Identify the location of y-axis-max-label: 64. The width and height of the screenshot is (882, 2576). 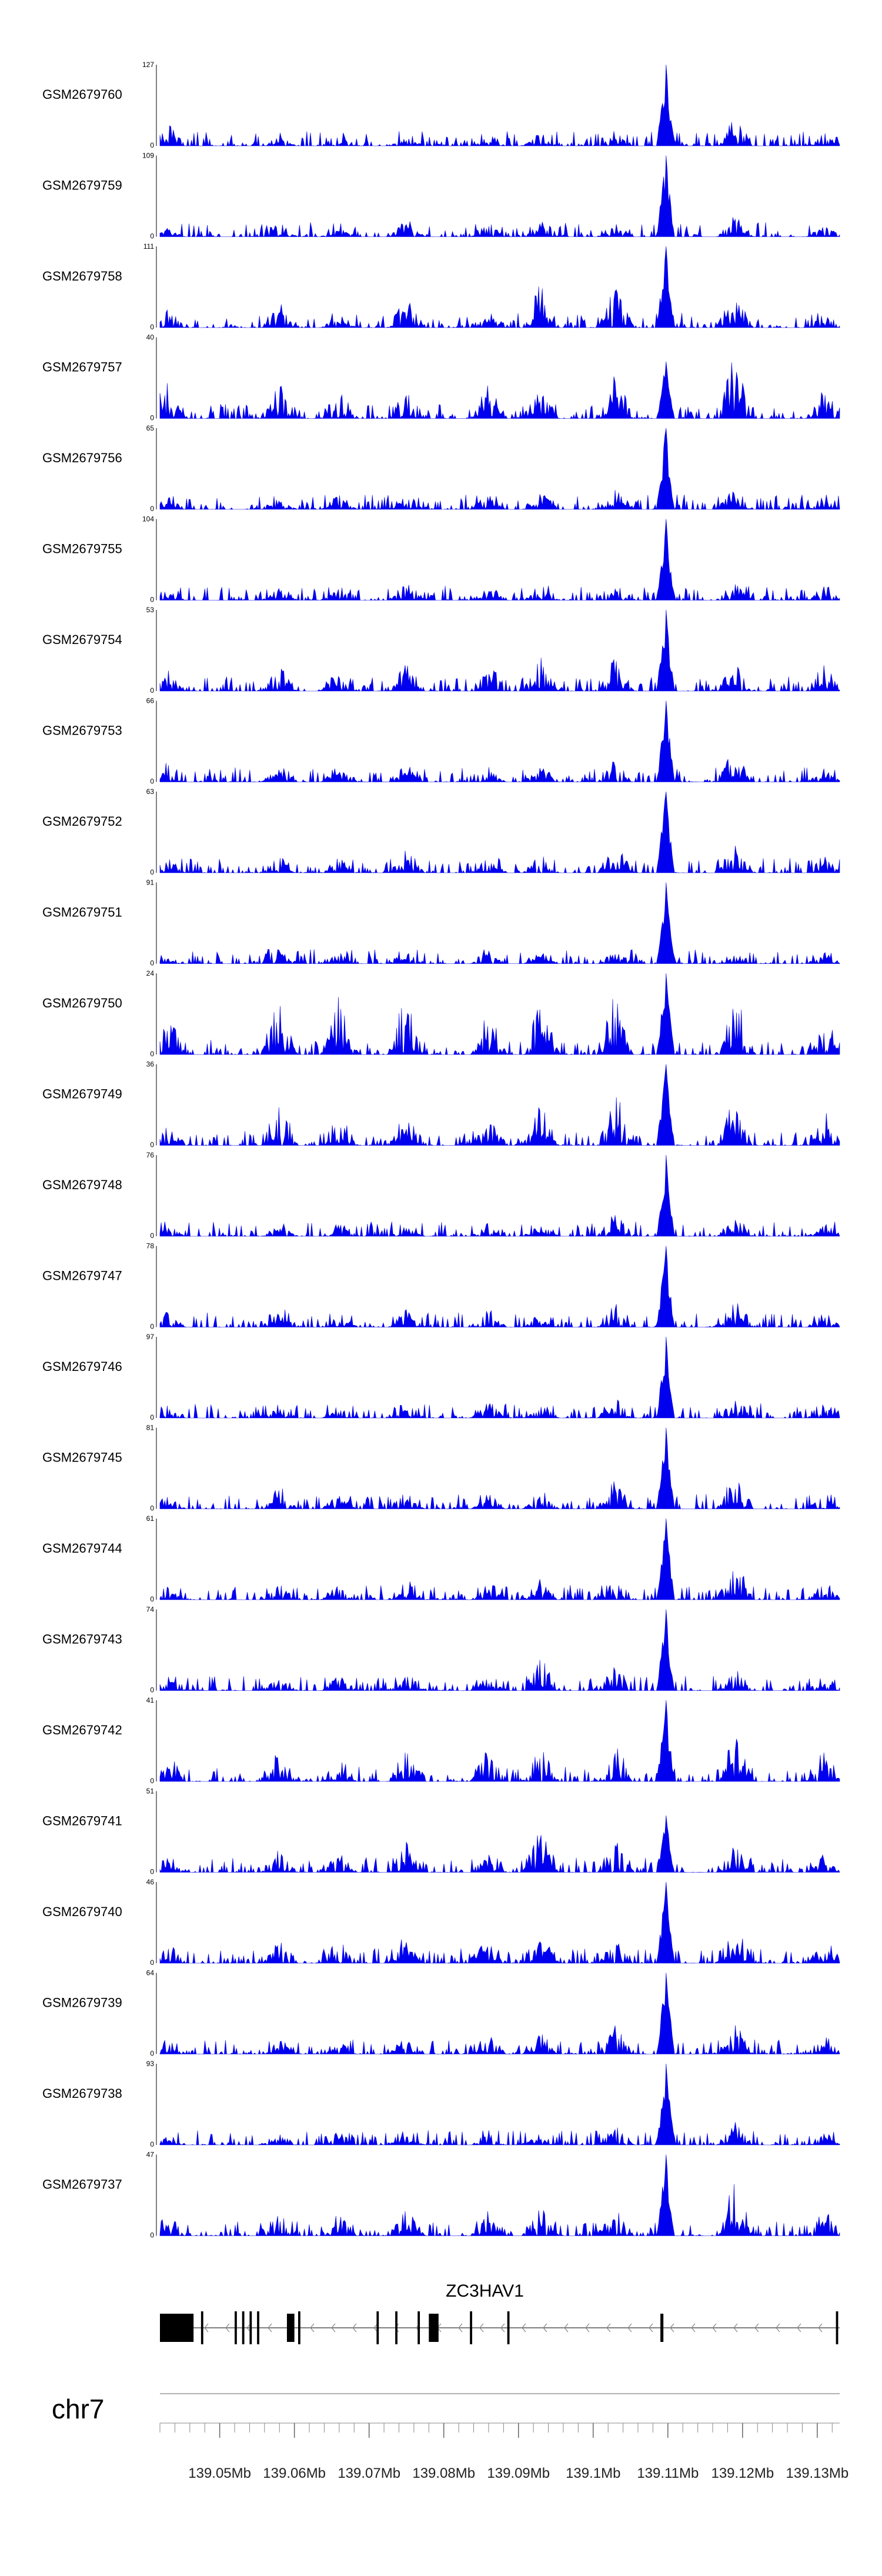
(150, 1973).